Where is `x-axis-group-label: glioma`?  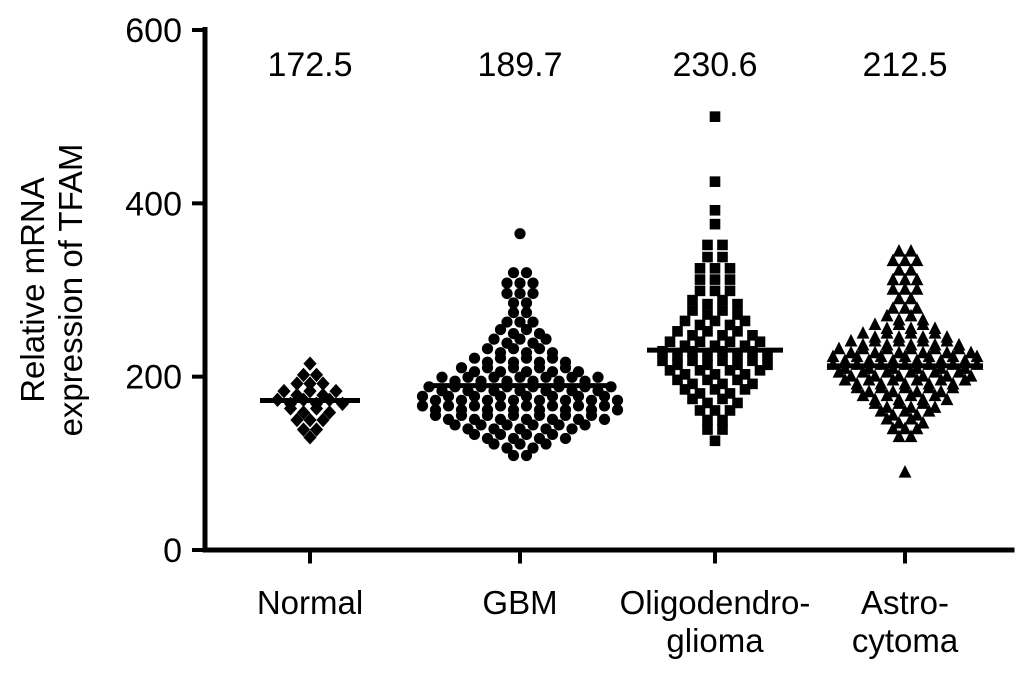
x-axis-group-label: glioma is located at coordinates (715, 640).